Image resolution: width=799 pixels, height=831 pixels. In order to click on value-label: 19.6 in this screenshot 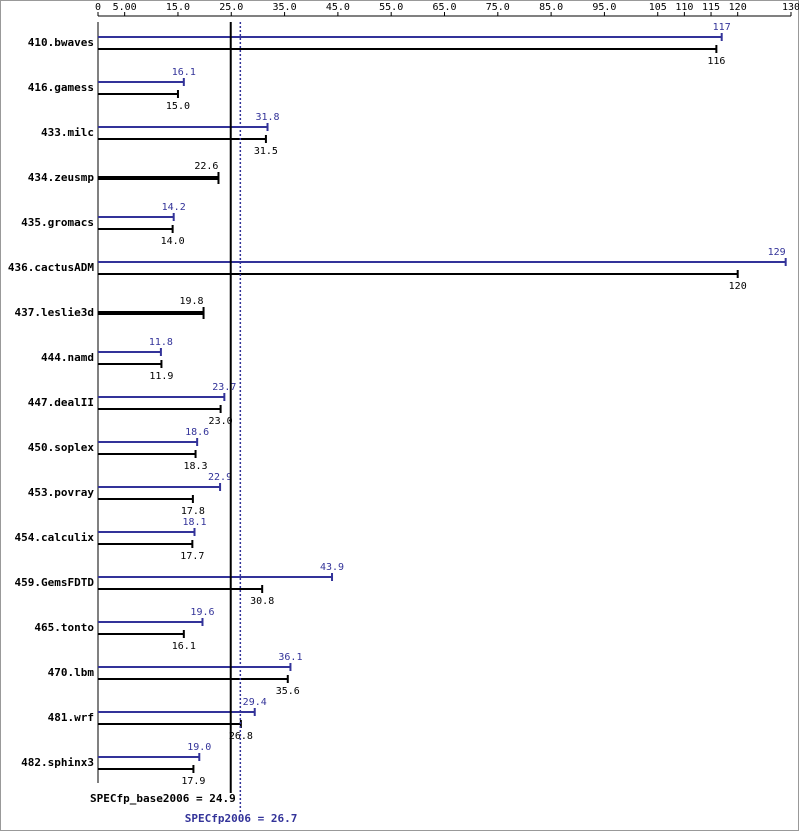, I will do `click(202, 612)`.